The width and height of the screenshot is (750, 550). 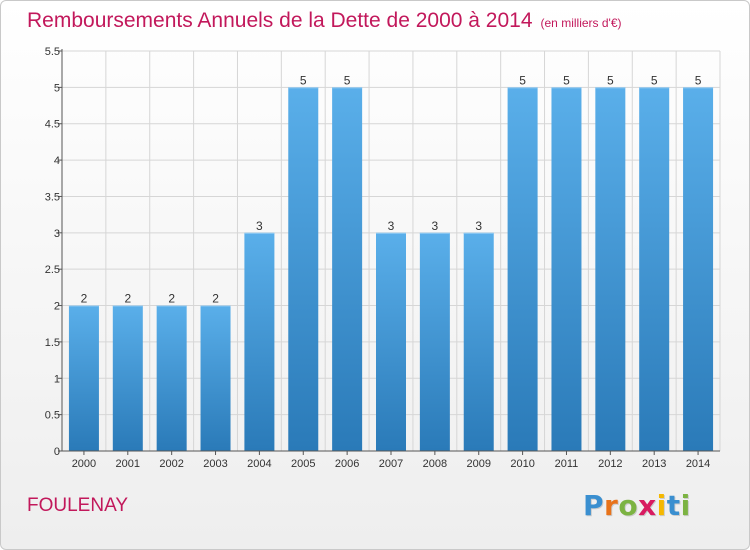 What do you see at coordinates (171, 378) in the screenshot?
I see `bar-2002` at bounding box center [171, 378].